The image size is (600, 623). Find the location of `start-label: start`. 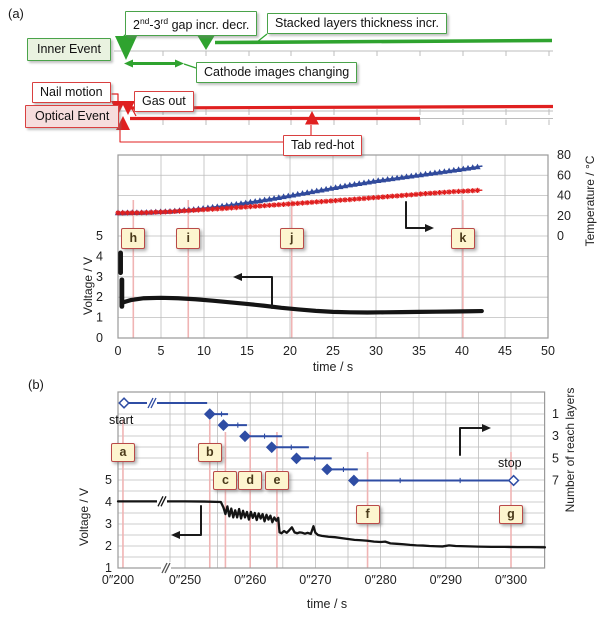

start-label: start is located at coordinates (121, 420).